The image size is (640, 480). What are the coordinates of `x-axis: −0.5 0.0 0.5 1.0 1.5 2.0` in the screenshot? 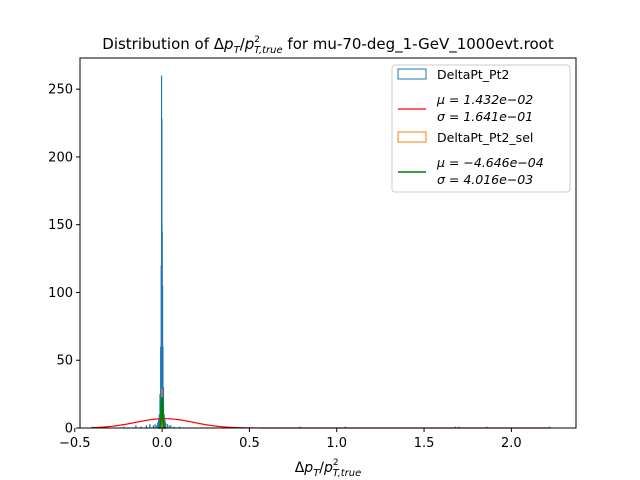 It's located at (290, 439).